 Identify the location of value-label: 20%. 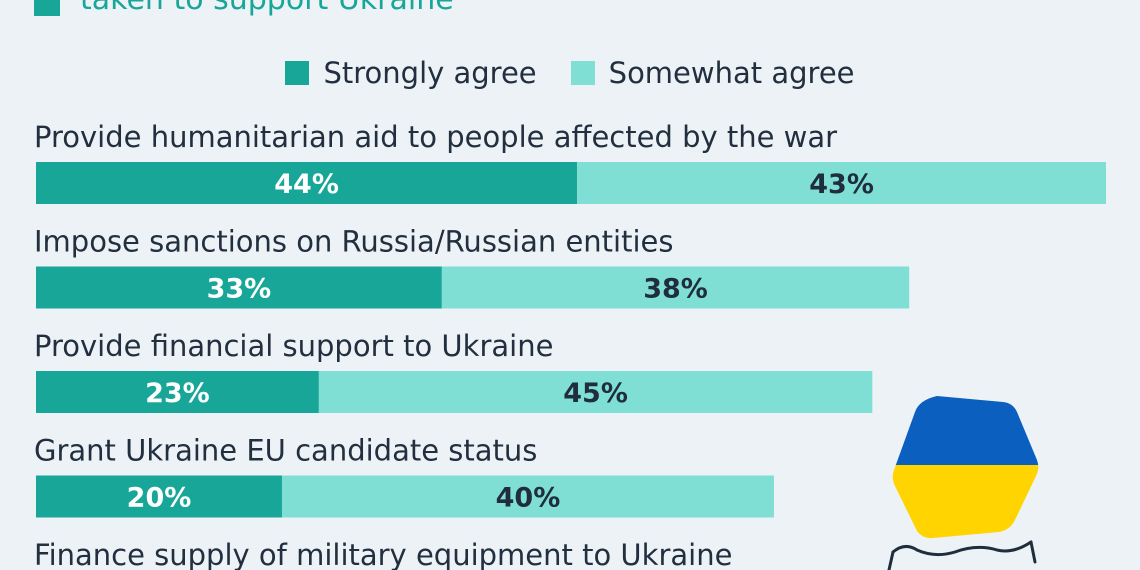
(159, 498).